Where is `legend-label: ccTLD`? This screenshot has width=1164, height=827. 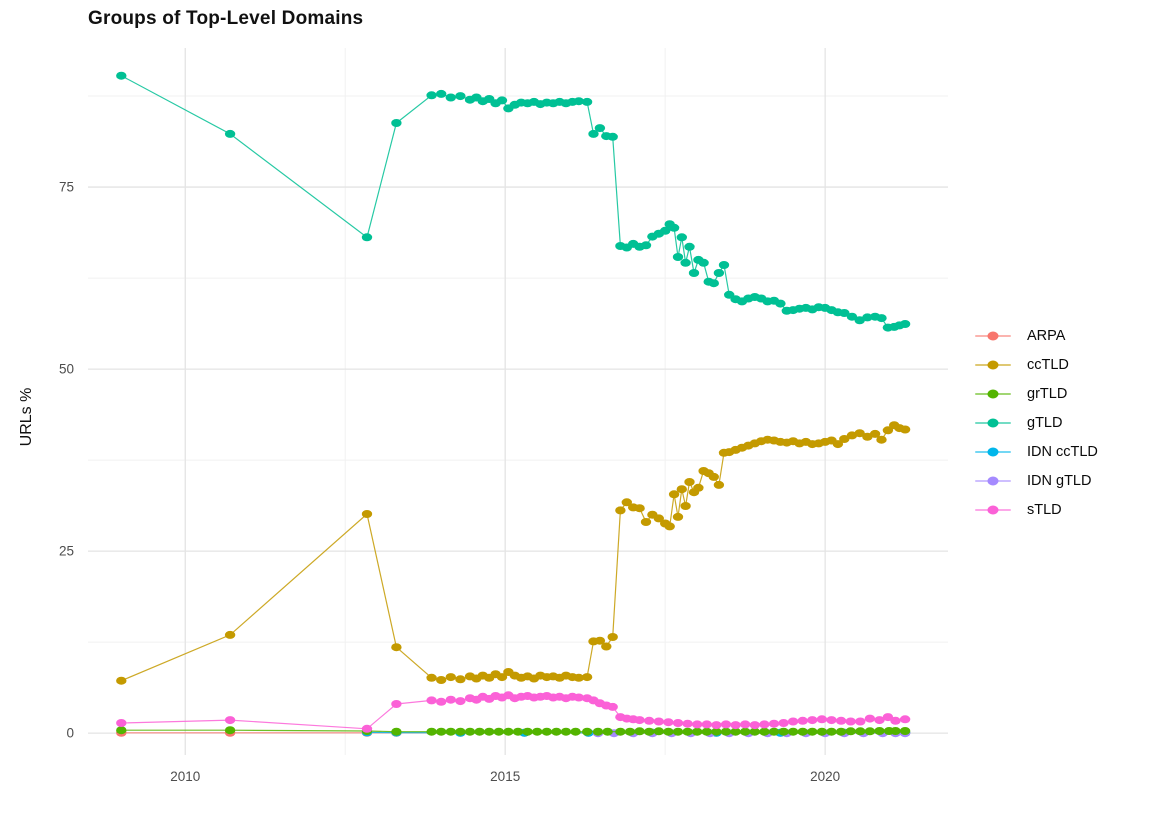 legend-label: ccTLD is located at coordinates (1048, 364).